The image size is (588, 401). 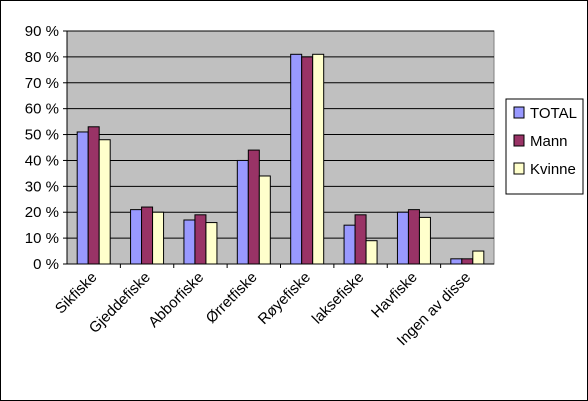 I want to click on legend-label-kvinne: Kvinne, so click(x=553, y=169).